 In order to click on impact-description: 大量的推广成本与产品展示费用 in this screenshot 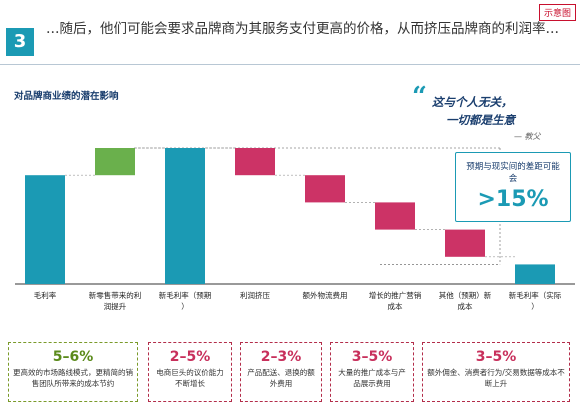, I will do `click(372, 378)`.